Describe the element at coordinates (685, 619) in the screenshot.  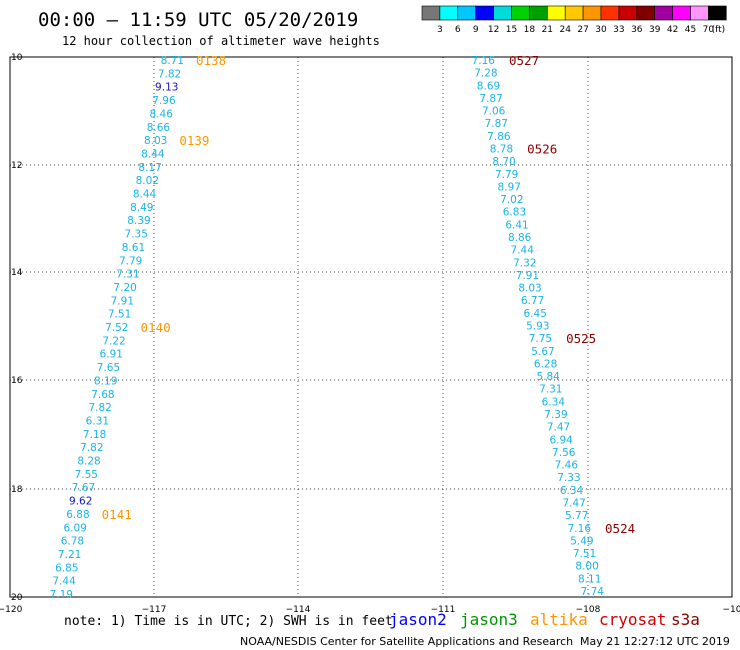
I see `satellite-s3a-label: s3a` at that location.